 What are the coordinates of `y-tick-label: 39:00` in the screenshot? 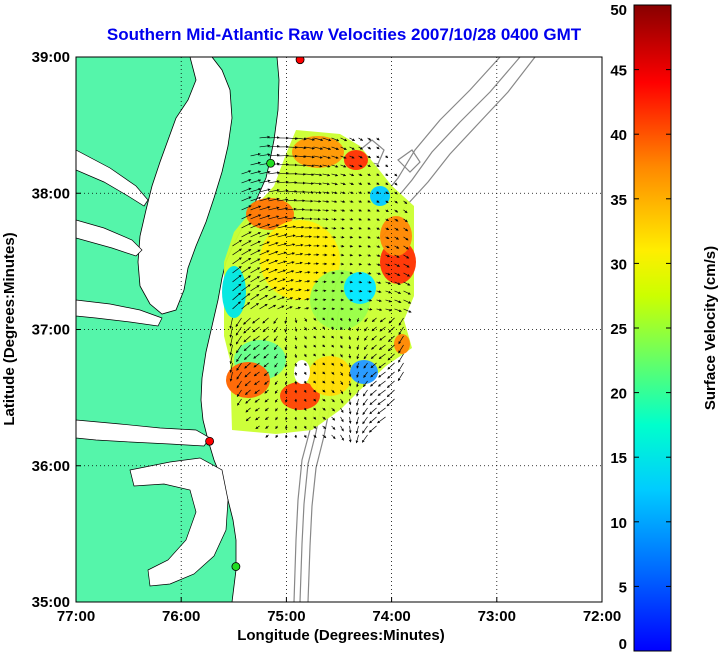 It's located at (51, 57).